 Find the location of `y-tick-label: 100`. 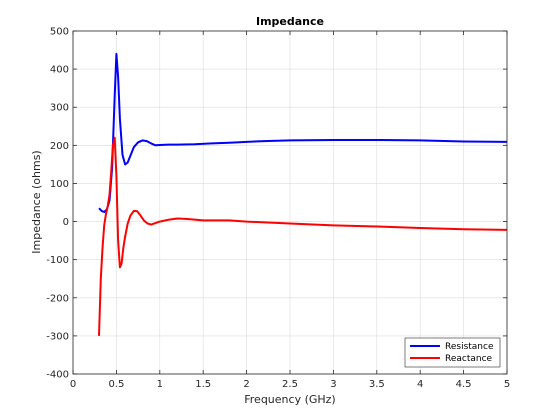

y-tick-label: 100 is located at coordinates (59, 184).